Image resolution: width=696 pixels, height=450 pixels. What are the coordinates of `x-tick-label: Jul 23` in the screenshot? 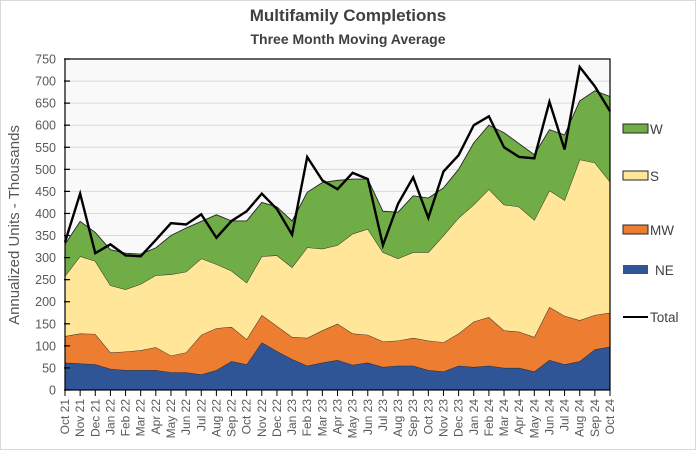 It's located at (383, 415).